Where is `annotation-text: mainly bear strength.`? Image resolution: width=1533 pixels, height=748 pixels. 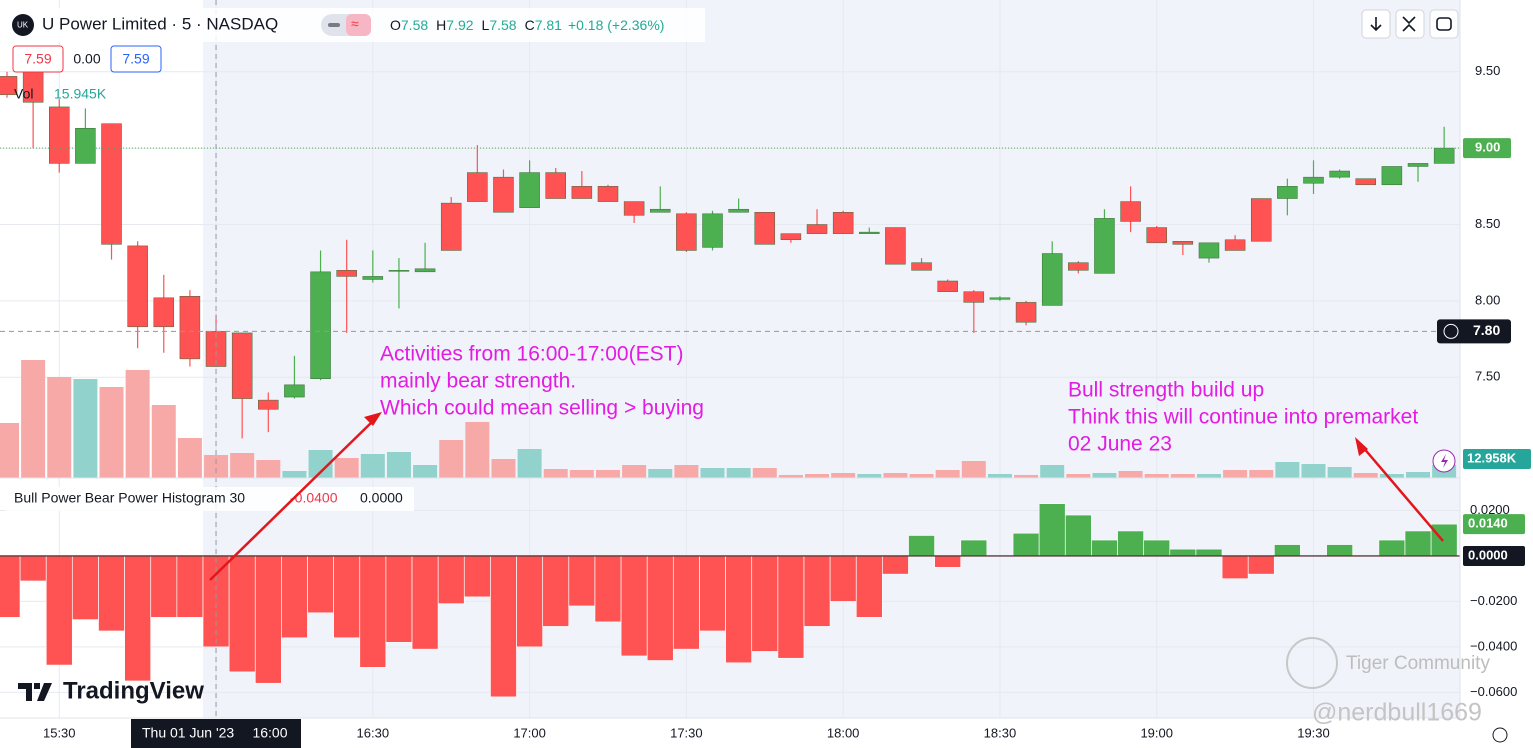 annotation-text: mainly bear strength. is located at coordinates (478, 381).